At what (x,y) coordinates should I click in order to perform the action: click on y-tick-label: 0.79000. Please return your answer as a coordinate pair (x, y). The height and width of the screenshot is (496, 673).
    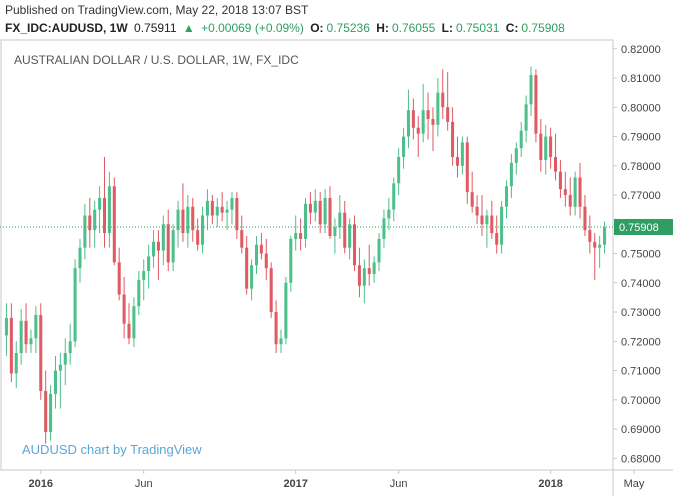
    Looking at the image, I should click on (641, 138).